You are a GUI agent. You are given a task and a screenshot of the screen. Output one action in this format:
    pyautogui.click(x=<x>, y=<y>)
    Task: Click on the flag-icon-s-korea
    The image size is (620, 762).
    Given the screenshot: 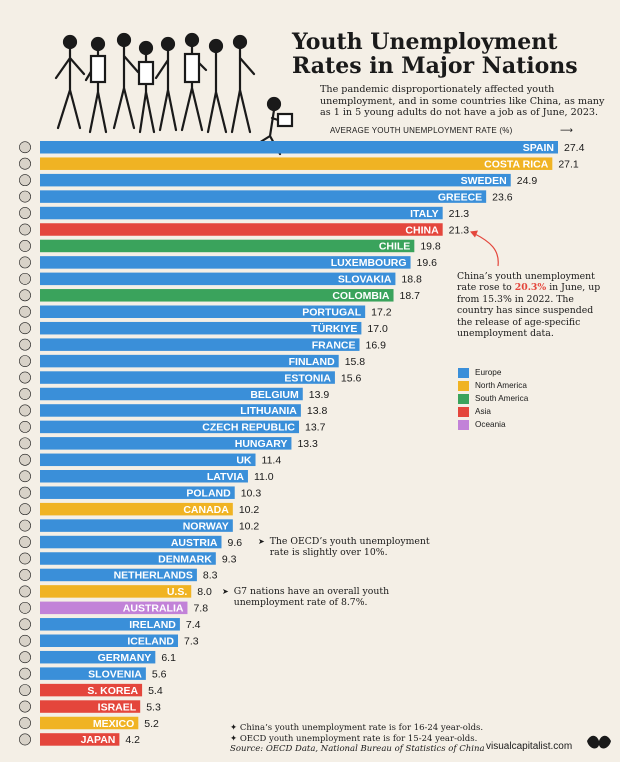 What is the action you would take?
    pyautogui.click(x=25, y=690)
    